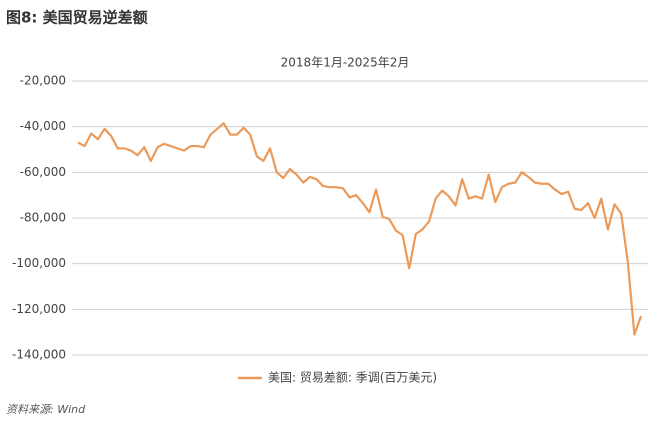  Describe the element at coordinates (39, 355) in the screenshot. I see `y-tick-label: -140,000` at that location.